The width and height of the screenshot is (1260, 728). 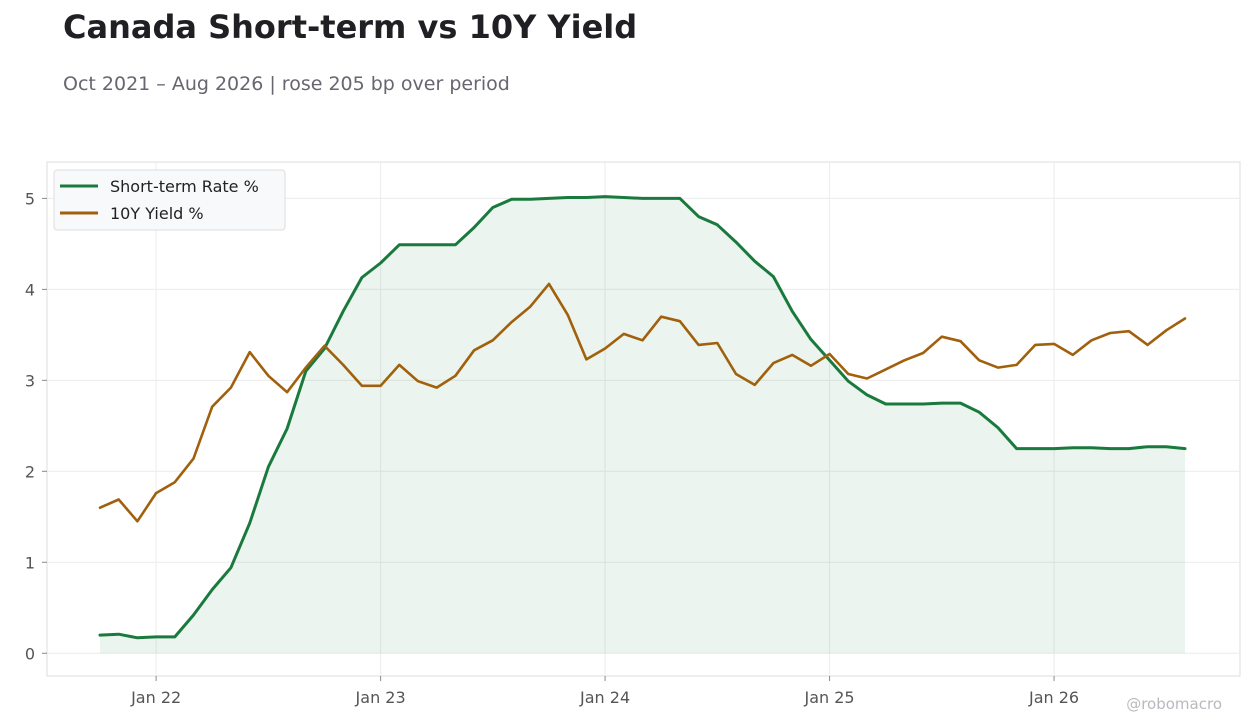 I want to click on legend-label-0: Short-term Rate %, so click(x=184, y=186).